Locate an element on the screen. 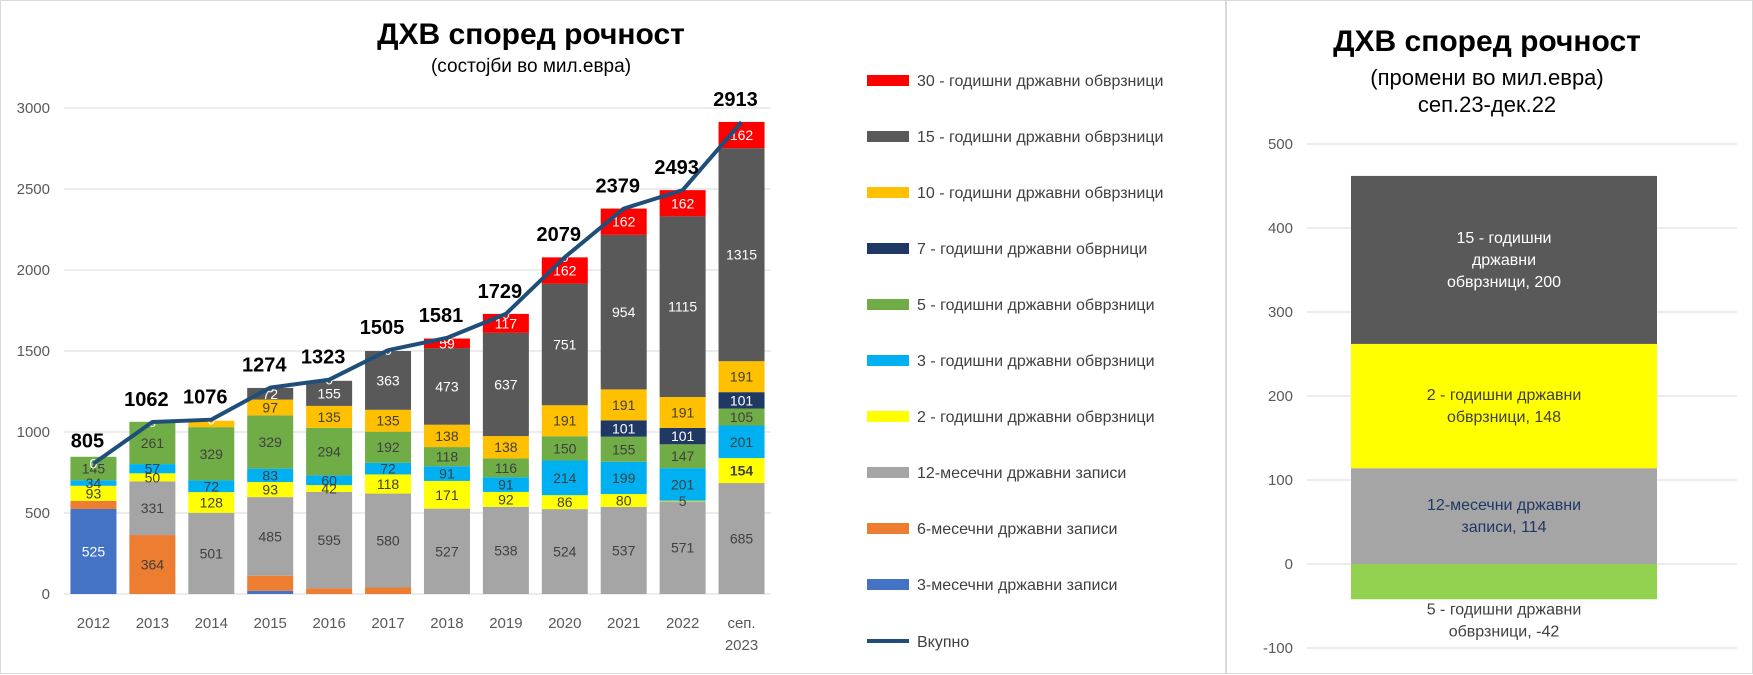 The image size is (1753, 675). x-tick-label: сеп. is located at coordinates (741, 623).